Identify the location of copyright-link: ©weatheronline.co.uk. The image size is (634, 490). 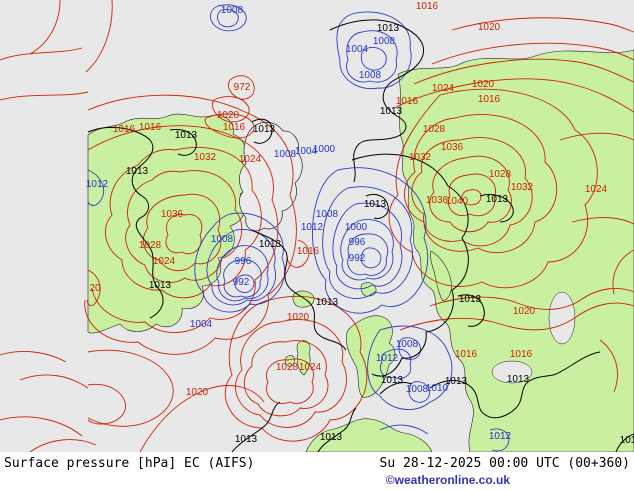
(447, 480).